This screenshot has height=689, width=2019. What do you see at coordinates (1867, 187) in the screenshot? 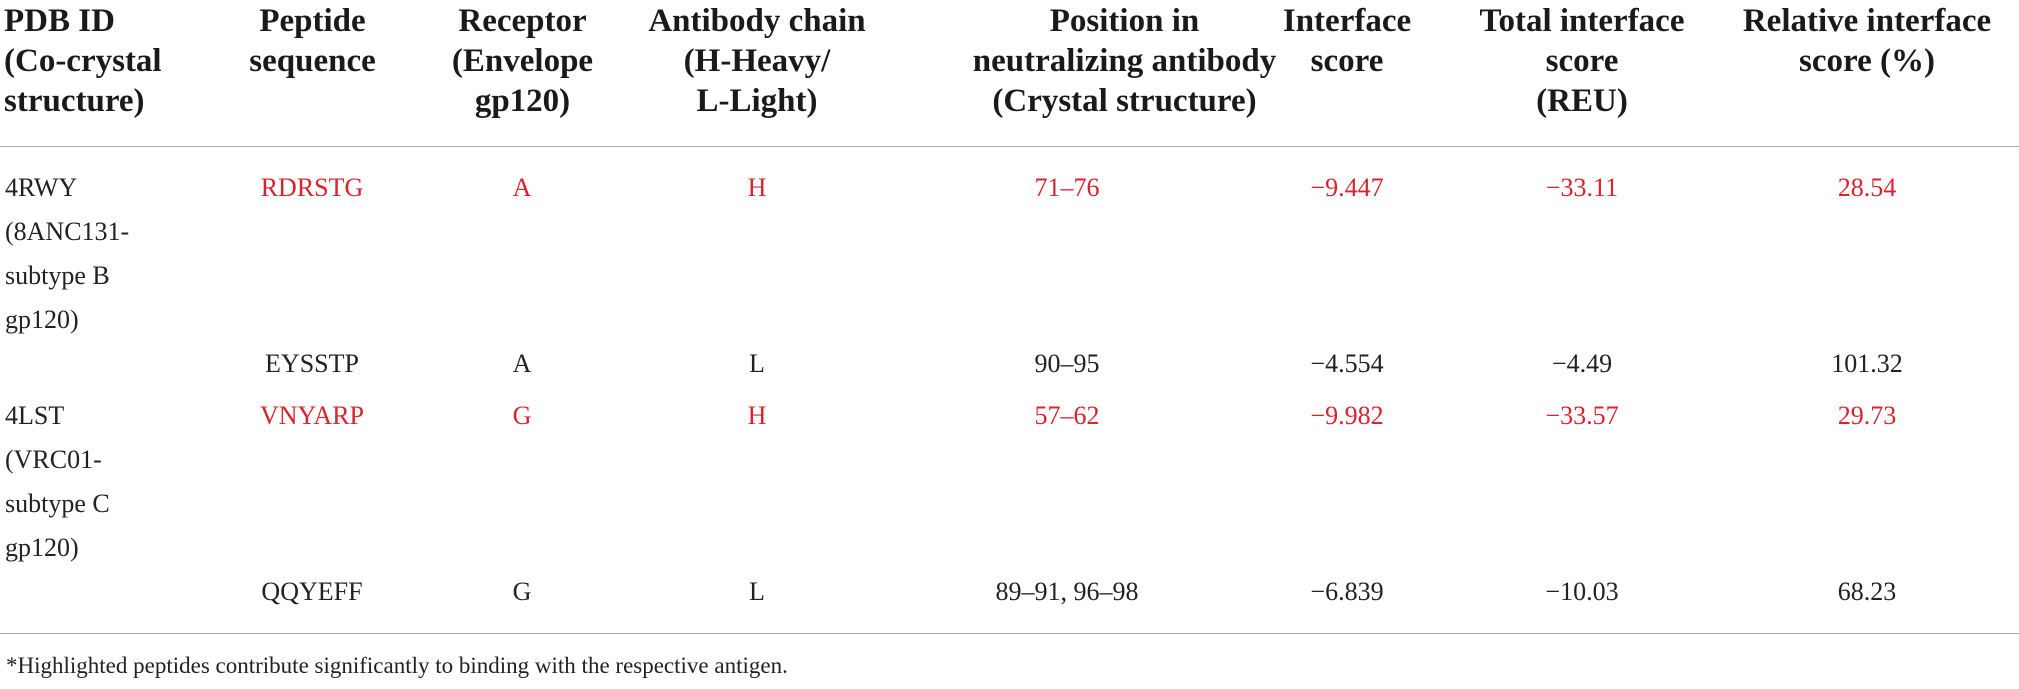
I see `table-cell: 28.54` at bounding box center [1867, 187].